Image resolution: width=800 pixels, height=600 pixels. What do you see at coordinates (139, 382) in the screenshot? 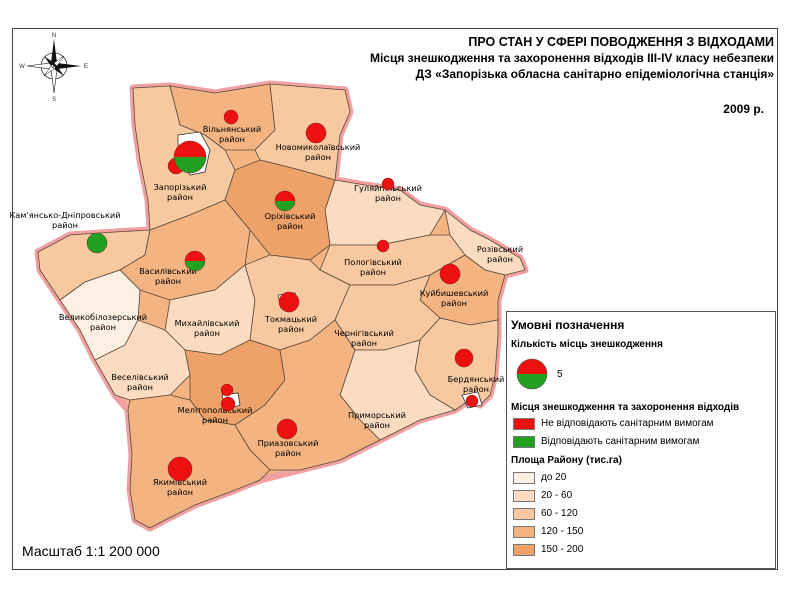
I see `district-label: Веселівський район` at bounding box center [139, 382].